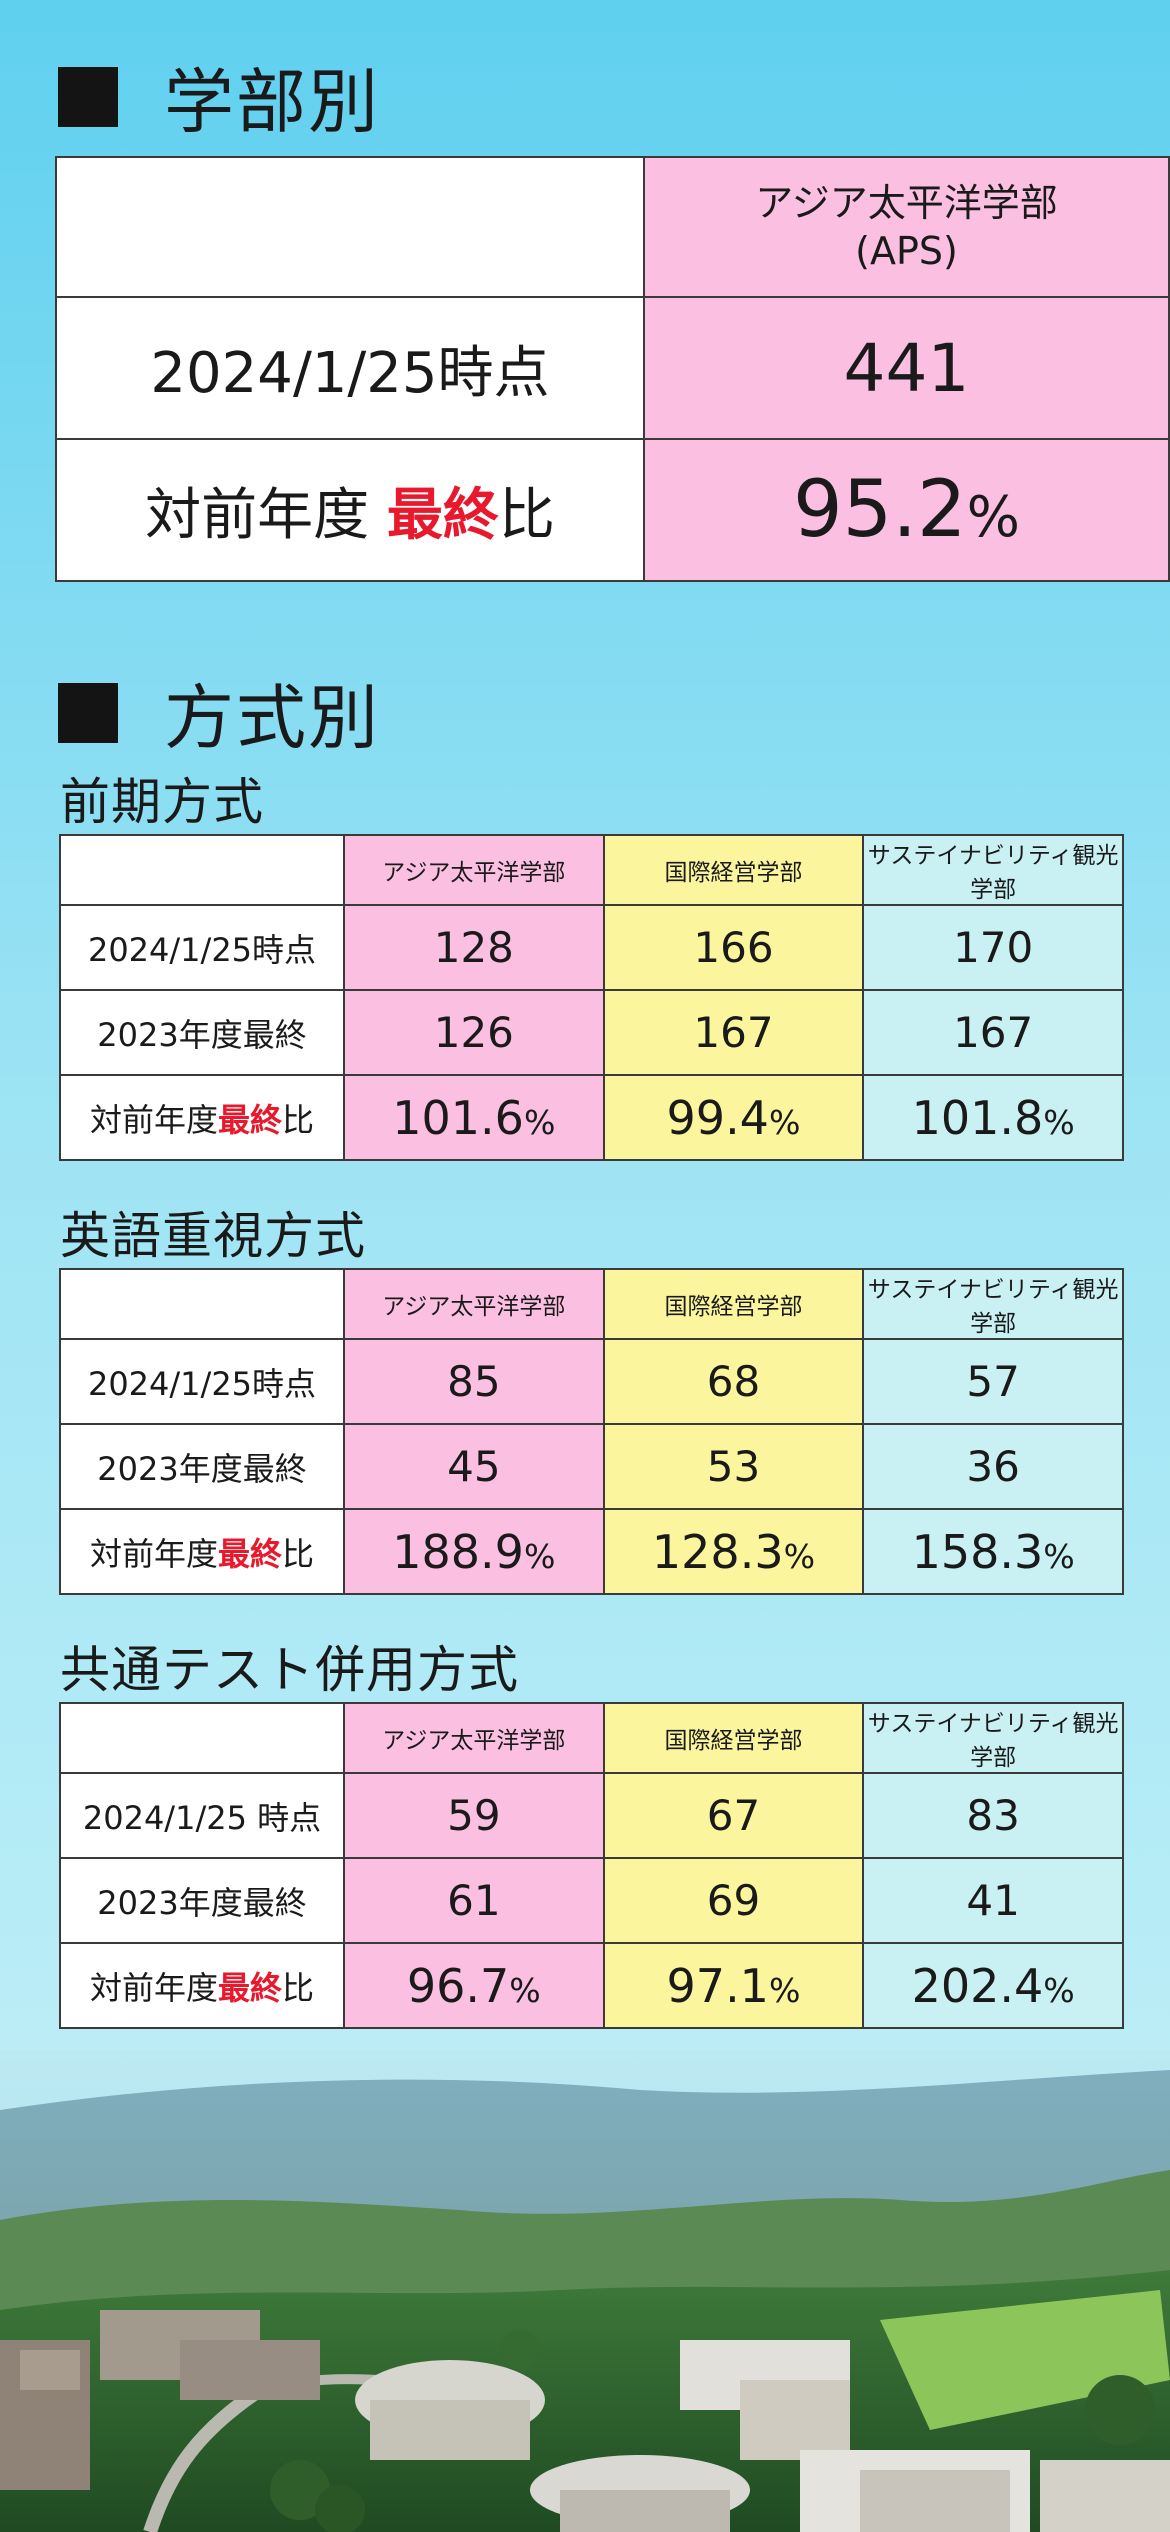 This screenshot has width=1170, height=2532. I want to click on cell-ratio-apm: 99.4%, so click(733, 1117).